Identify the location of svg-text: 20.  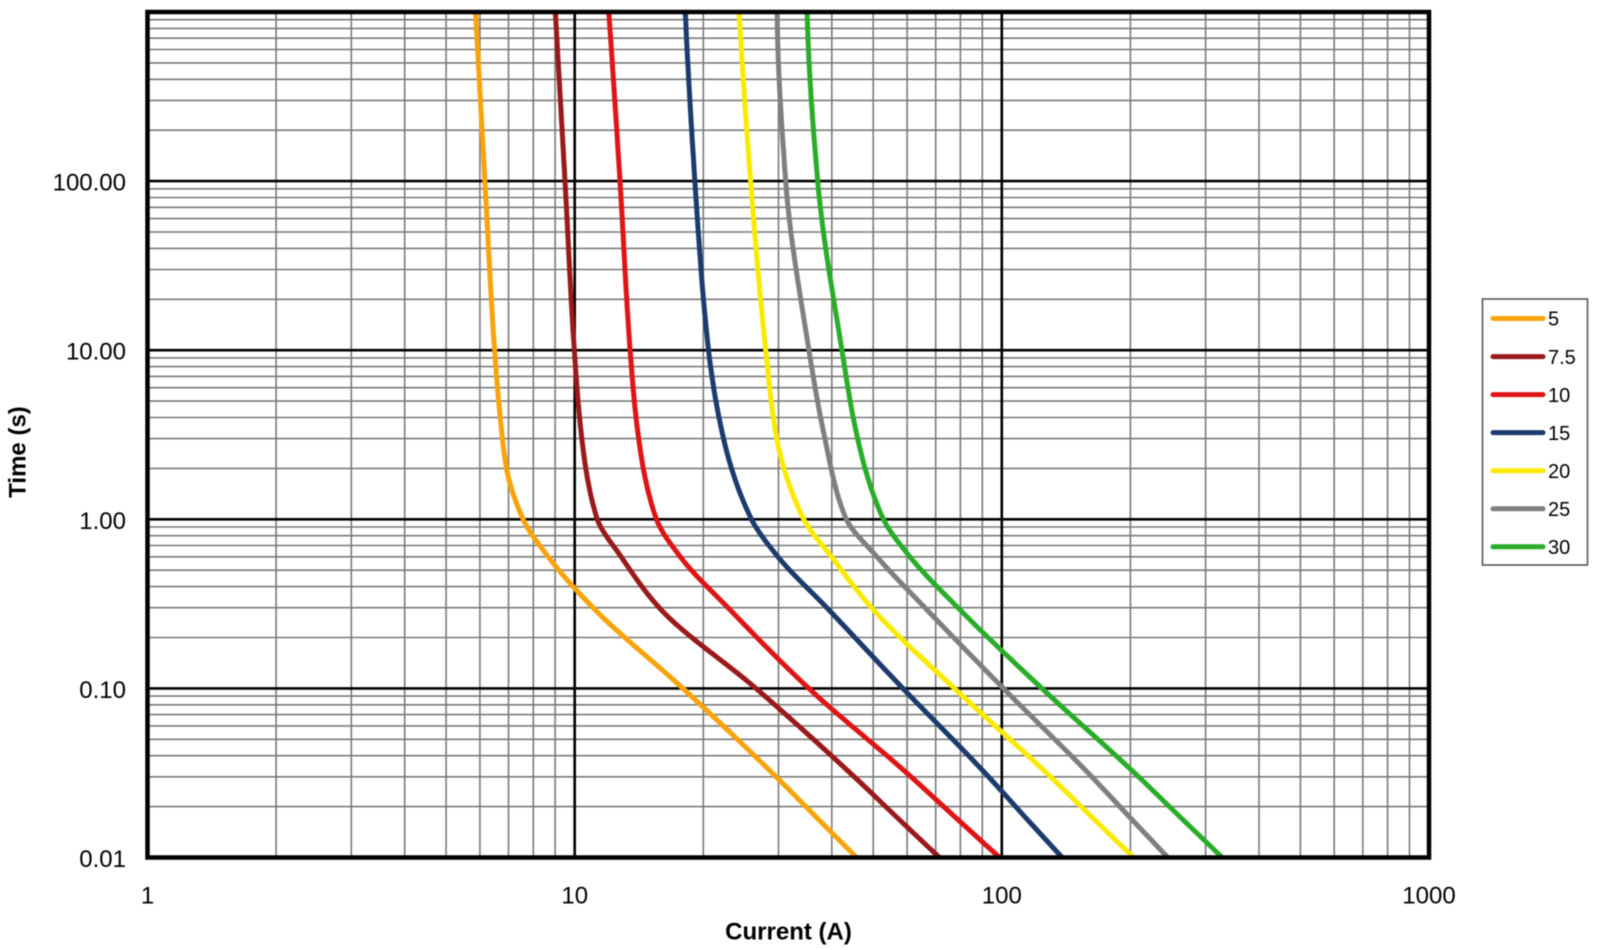
(1559, 472).